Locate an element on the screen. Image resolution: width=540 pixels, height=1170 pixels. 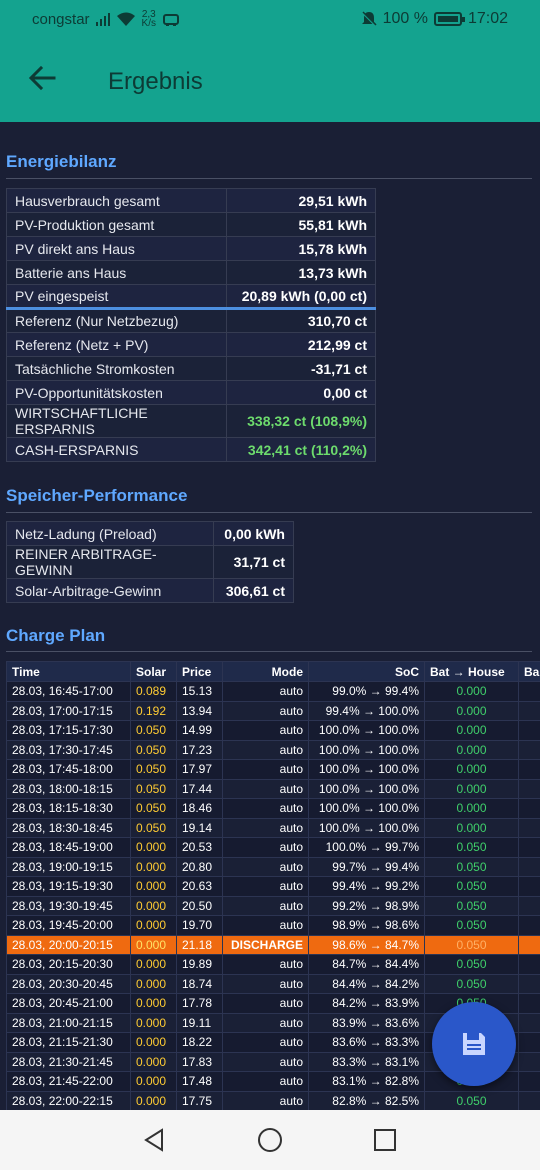
soc-cell: 83.1% → 82.8% is located at coordinates (366, 1081).